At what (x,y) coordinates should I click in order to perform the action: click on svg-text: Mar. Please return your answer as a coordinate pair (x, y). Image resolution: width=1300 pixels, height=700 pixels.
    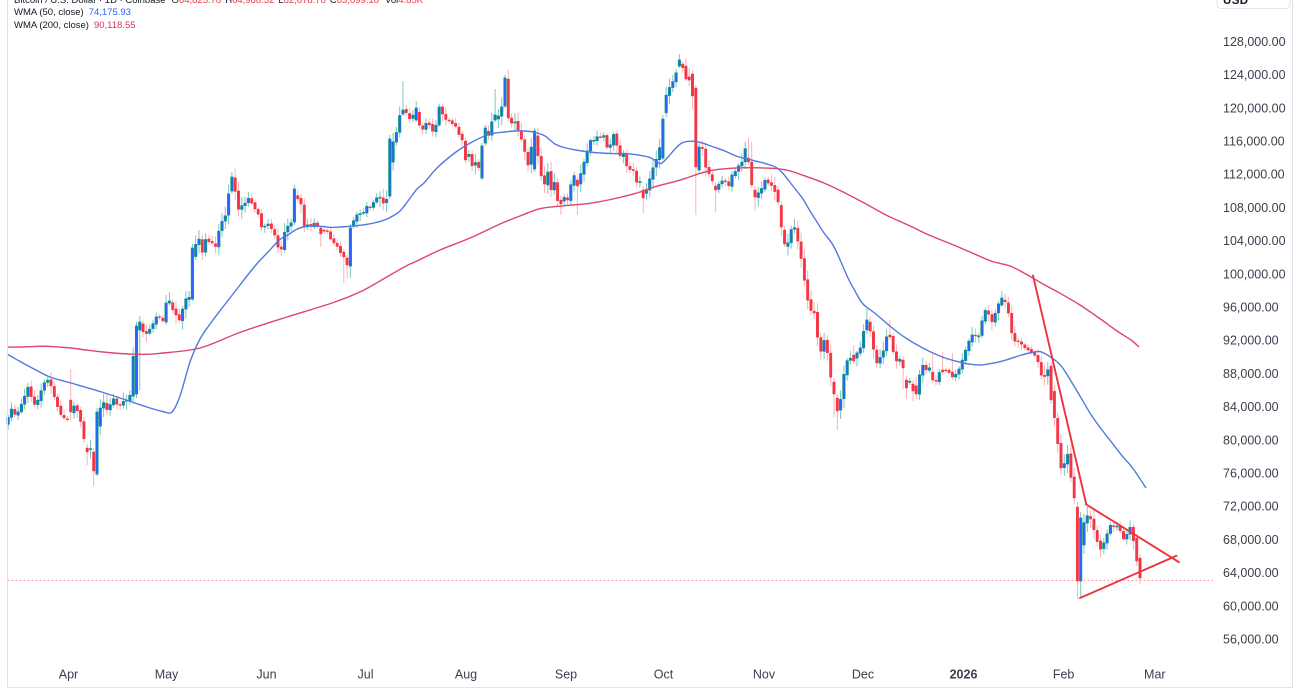
    Looking at the image, I should click on (1155, 675).